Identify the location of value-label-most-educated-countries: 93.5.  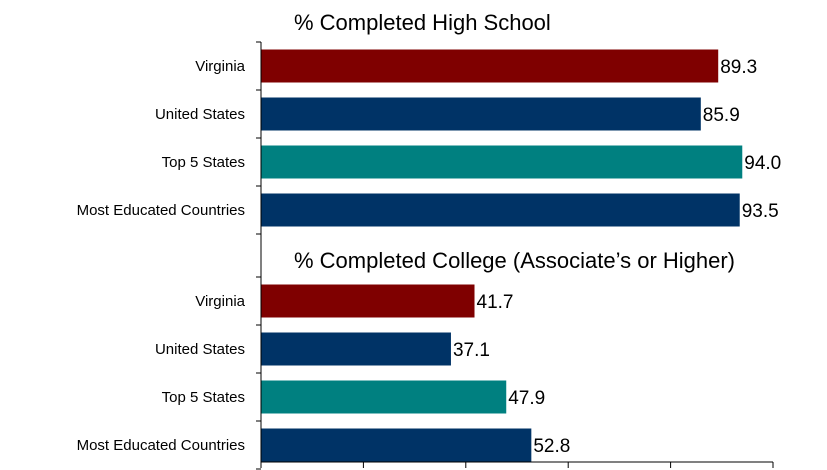
(760, 211).